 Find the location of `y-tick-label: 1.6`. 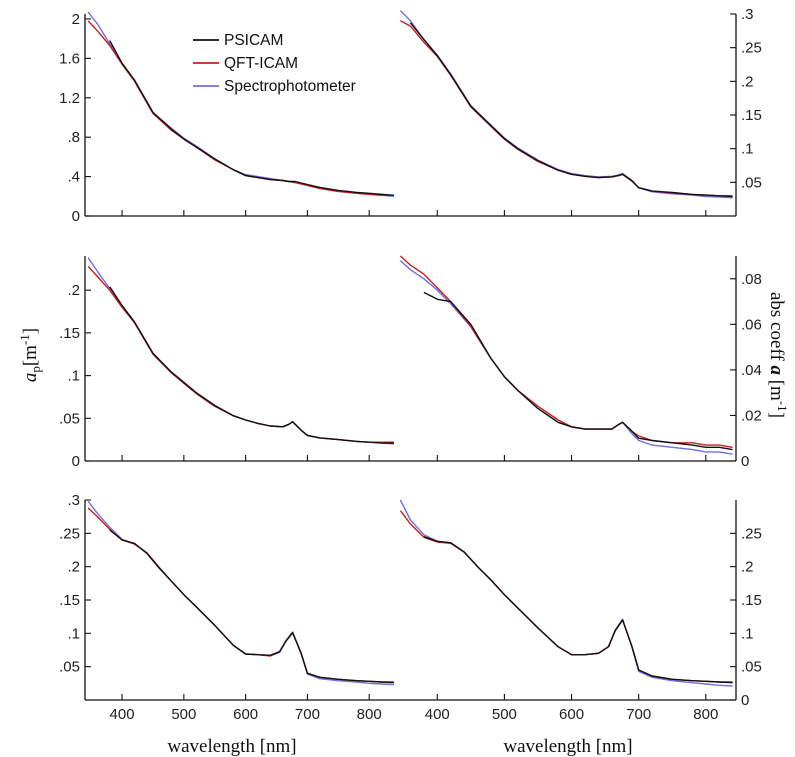

y-tick-label: 1.6 is located at coordinates (69, 58).